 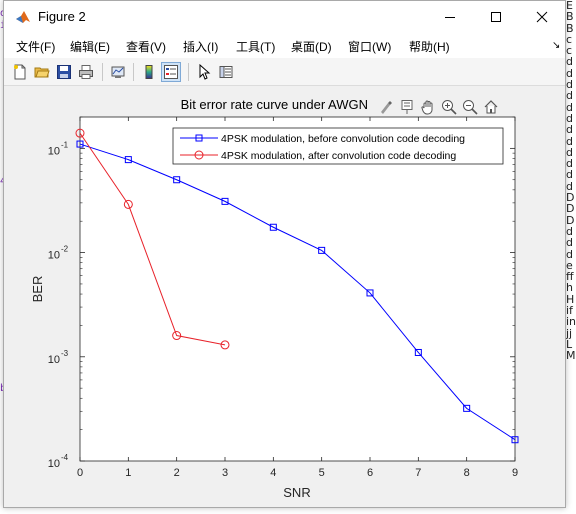 I want to click on y-tick-label-exponent: -2, so click(x=65, y=249).